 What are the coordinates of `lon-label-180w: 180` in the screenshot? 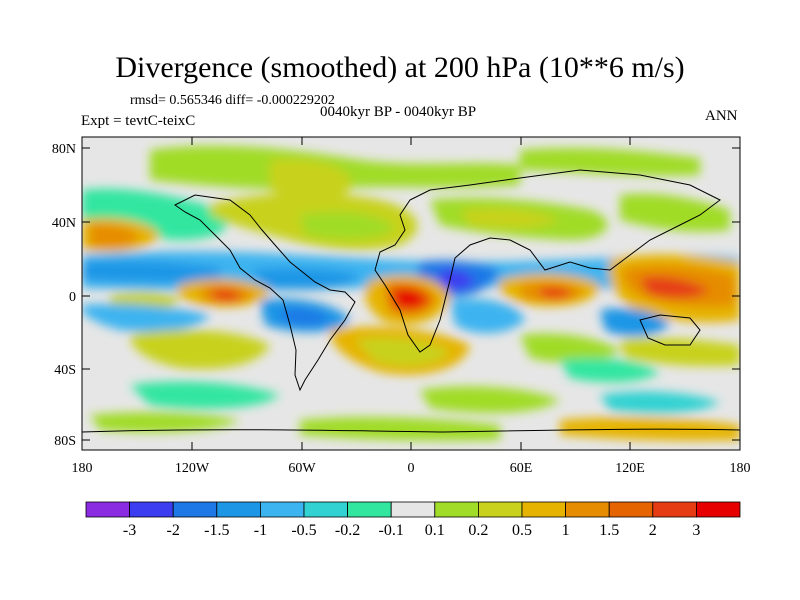 It's located at (82, 468).